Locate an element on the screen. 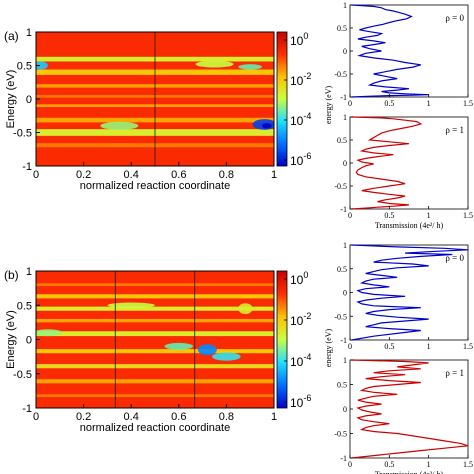 Image resolution: width=474 pixels, height=474 pixels. a-top-panel: 0 0.5 1 1.5 -1 -0.5 0 0.5 1 ρ = 0 energy (eV) is located at coordinates (398, 62).